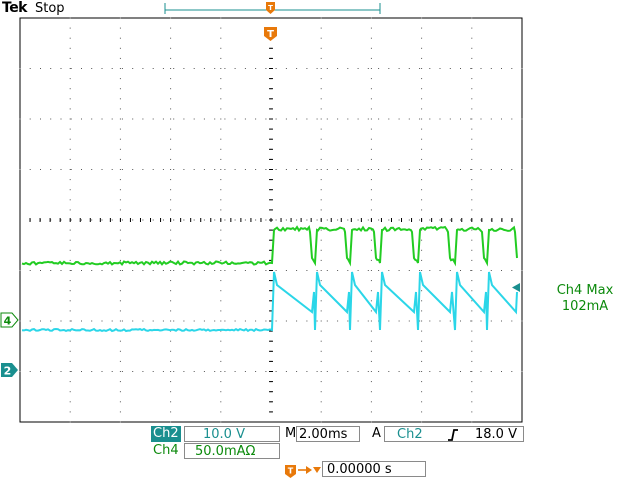 This screenshot has height=482, width=640. What do you see at coordinates (269, 245) in the screenshot?
I see `ch2-trace` at bounding box center [269, 245].